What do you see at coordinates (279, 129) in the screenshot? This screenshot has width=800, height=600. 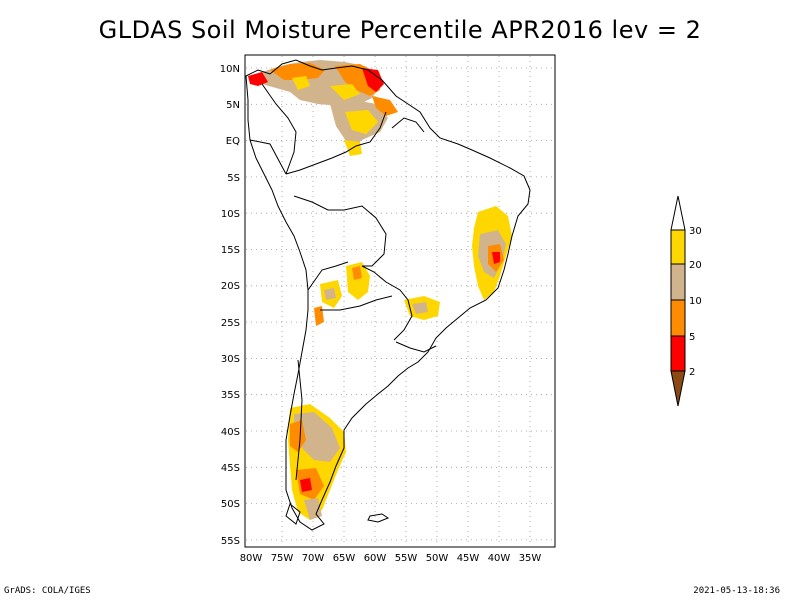 I see `border-colombia` at bounding box center [279, 129].